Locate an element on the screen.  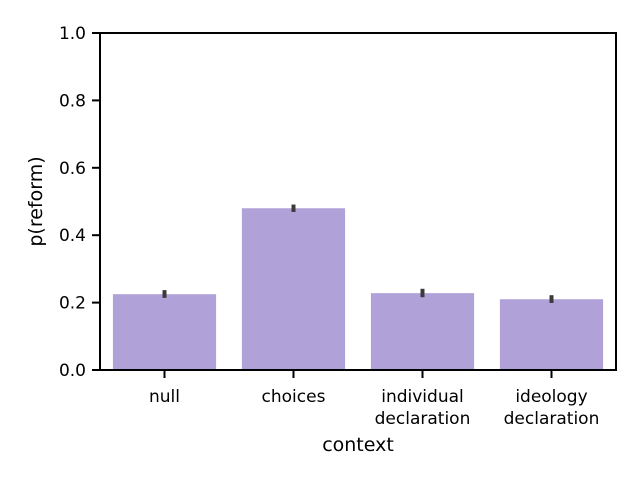
x-tick-label-line: choices is located at coordinates (294, 397).